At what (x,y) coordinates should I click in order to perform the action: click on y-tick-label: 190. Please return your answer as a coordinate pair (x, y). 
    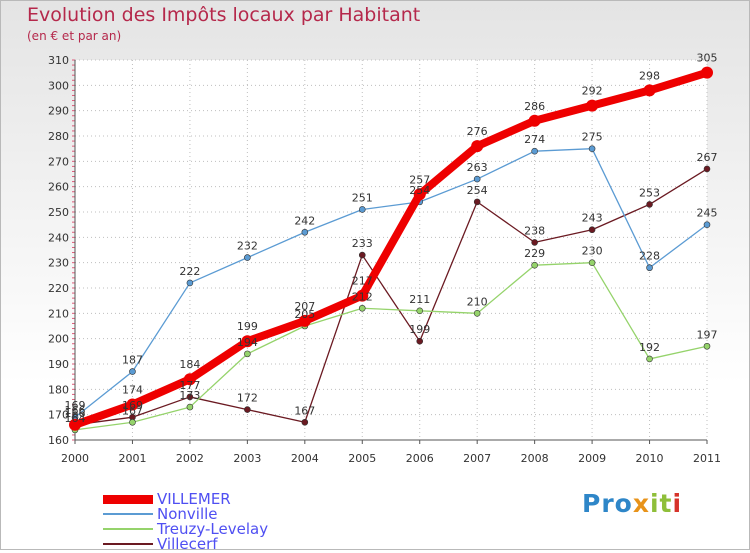
    Looking at the image, I should click on (58, 364).